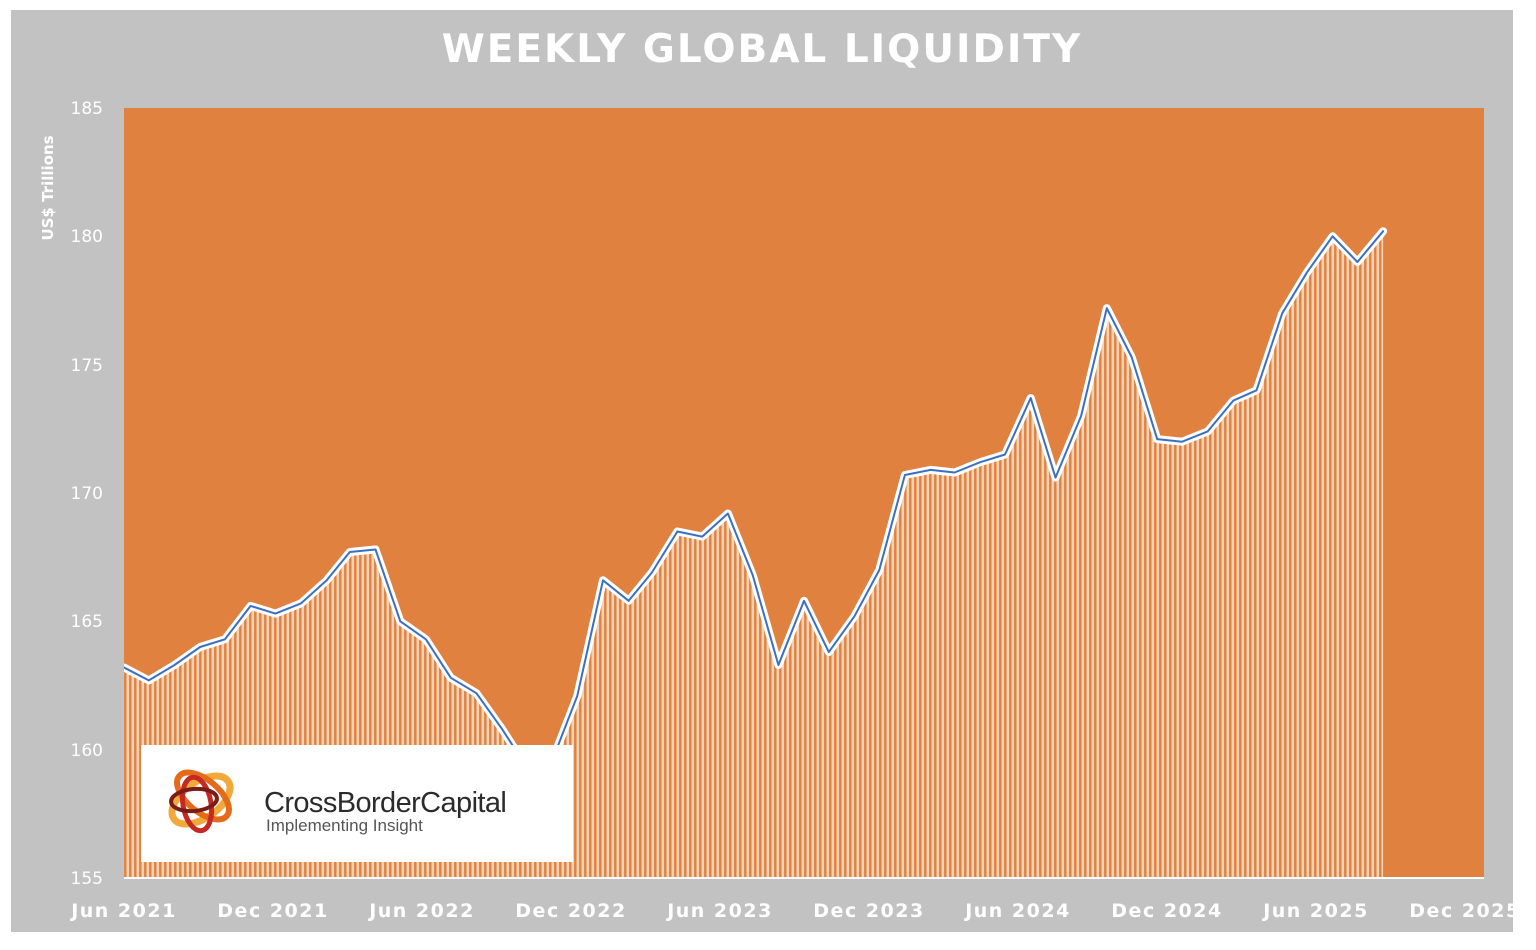 Image resolution: width=1536 pixels, height=950 pixels. I want to click on y-tick-label: 170, so click(87, 494).